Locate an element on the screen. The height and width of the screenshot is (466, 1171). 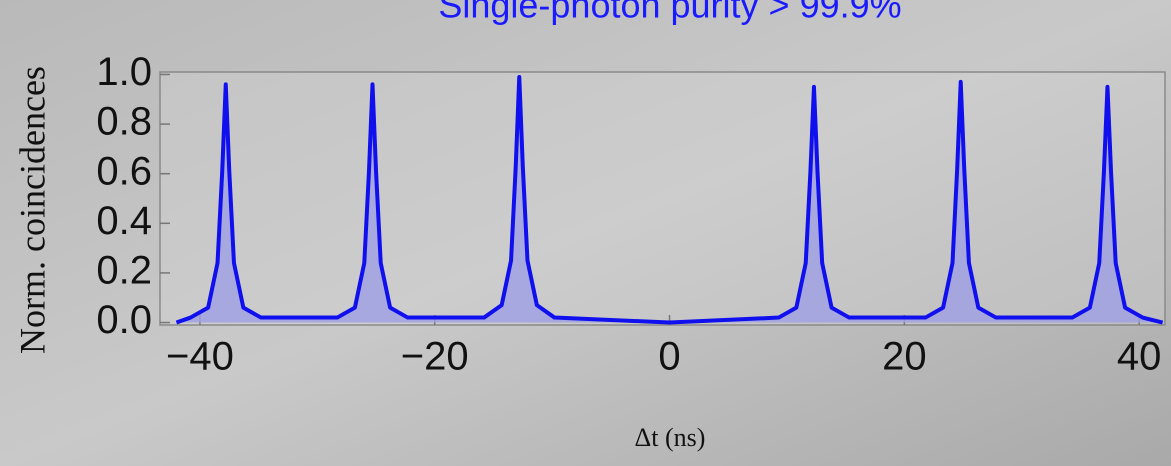
x-axis-label: Δt (ns) is located at coordinates (670, 437).